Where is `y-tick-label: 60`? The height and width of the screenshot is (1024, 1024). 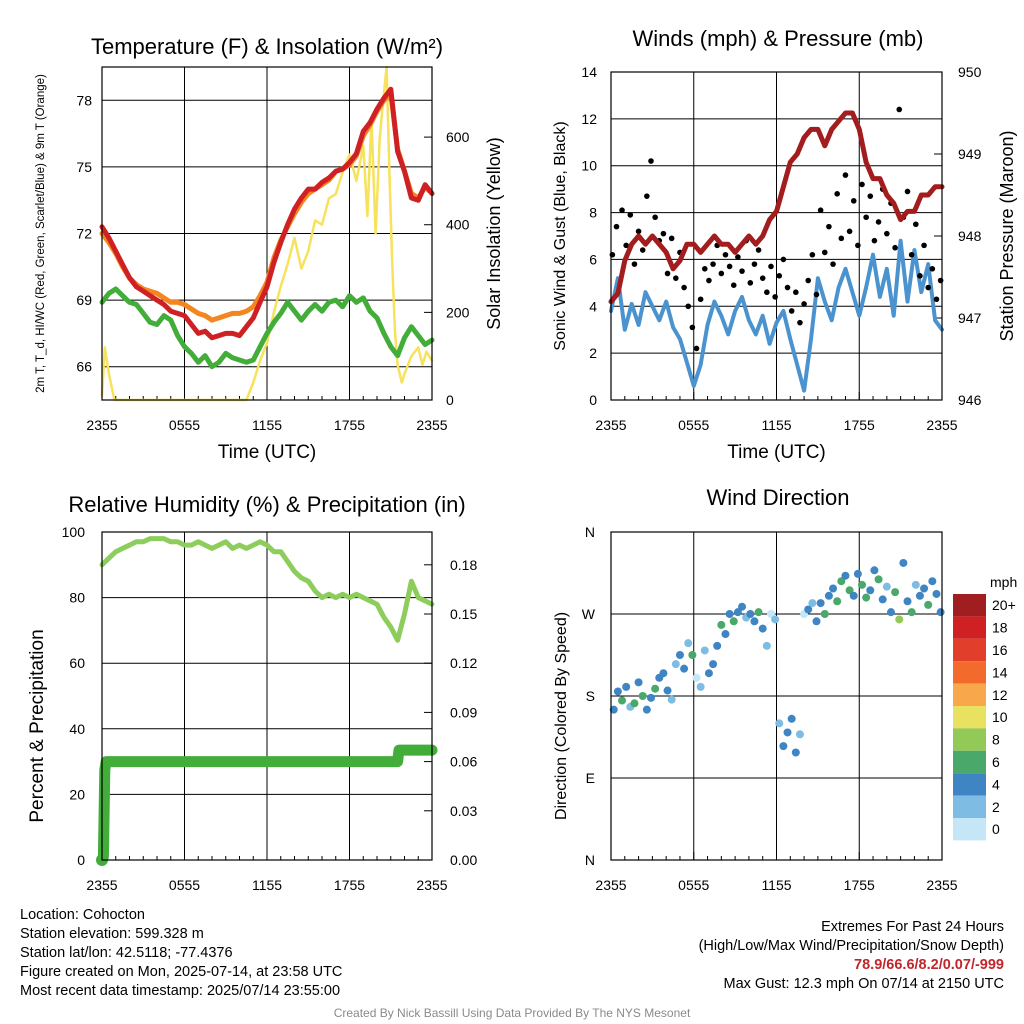
y-tick-label: 60 is located at coordinates (77, 663).